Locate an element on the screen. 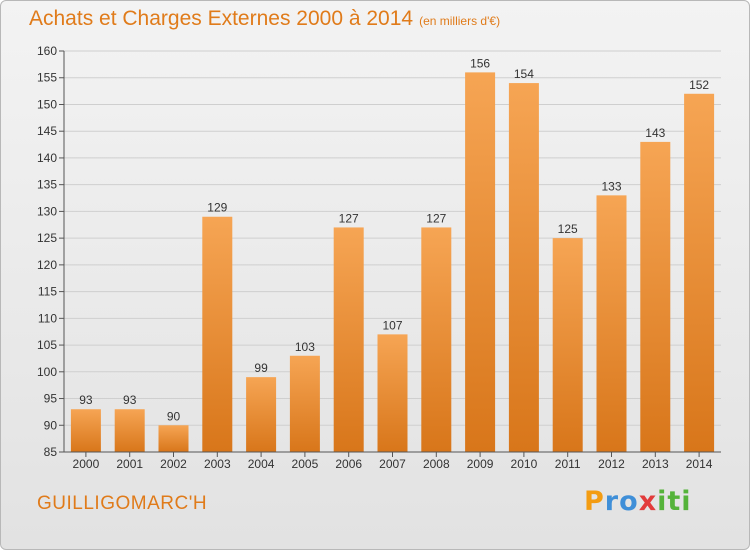 The image size is (750, 550). x-tick-label: 2009 is located at coordinates (480, 464).